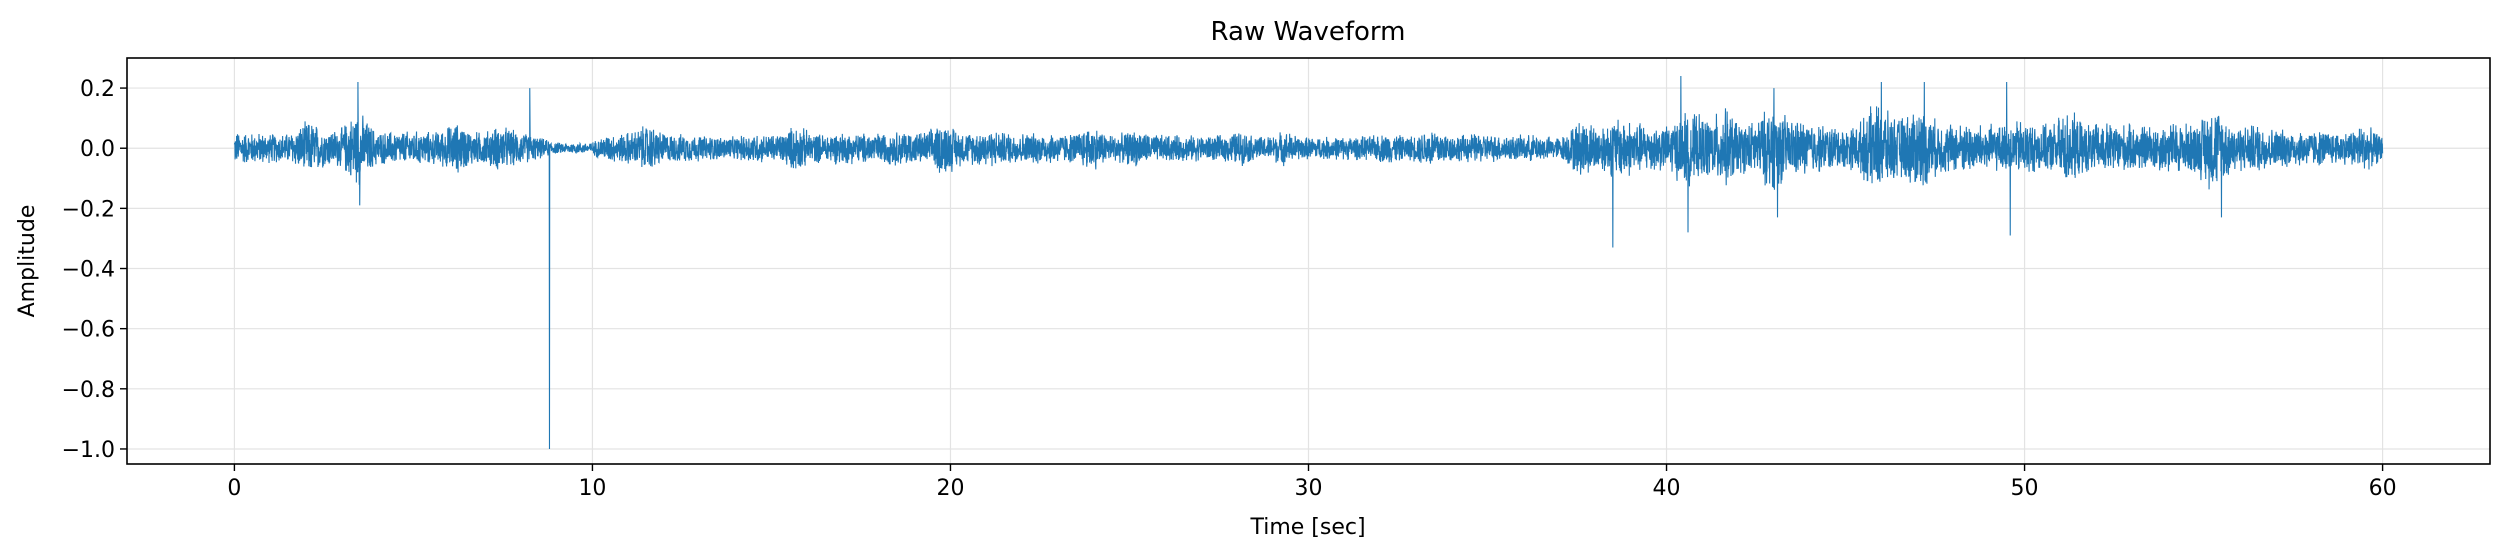  I want to click on y-tick-label: −0.8, so click(88, 390).